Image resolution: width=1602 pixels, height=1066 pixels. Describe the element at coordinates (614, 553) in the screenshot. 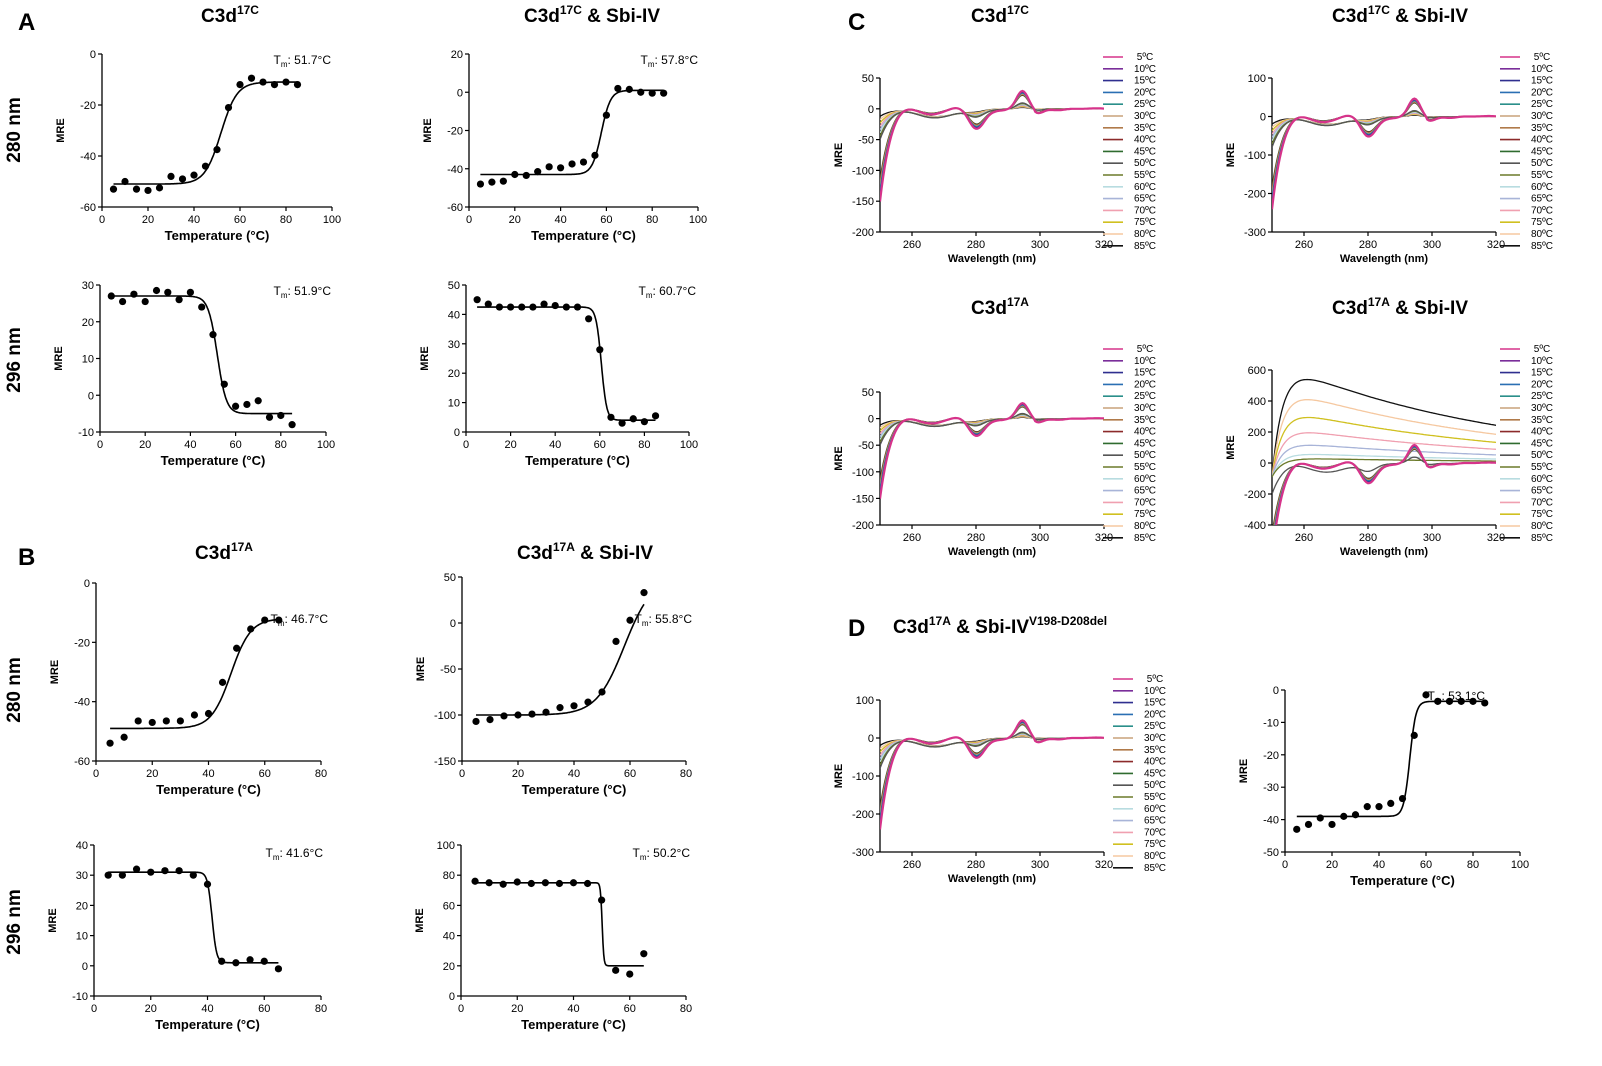

I see `chart-title-rest: & Sbi-IV` at that location.